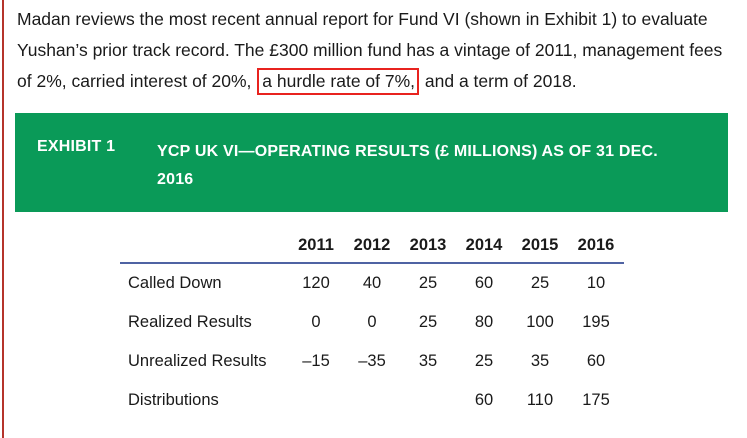 The image size is (747, 438). I want to click on table-cell: 175, so click(596, 400).